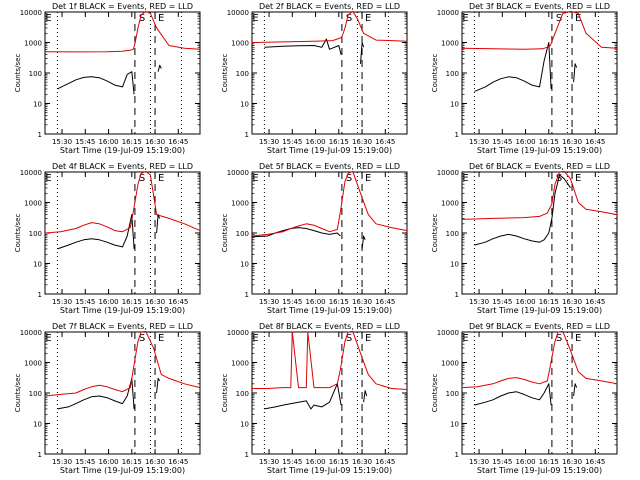 The height and width of the screenshot is (480, 640). What do you see at coordinates (122, 166) in the screenshot?
I see `chart-title: Det 4f BLACK = Events, RED = LLD` at bounding box center [122, 166].